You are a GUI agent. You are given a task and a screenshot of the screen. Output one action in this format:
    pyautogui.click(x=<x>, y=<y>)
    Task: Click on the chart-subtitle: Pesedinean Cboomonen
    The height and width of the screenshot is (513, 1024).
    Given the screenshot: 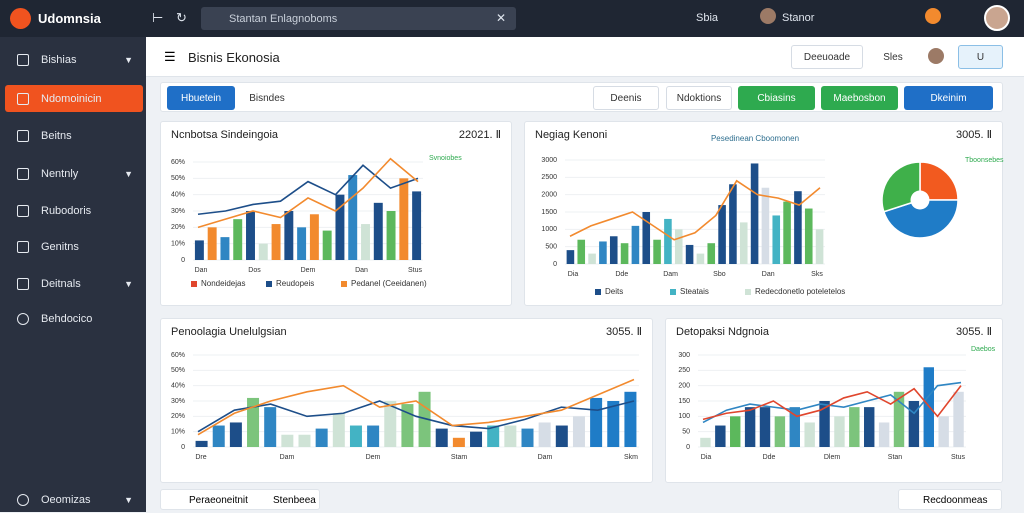 What is the action you would take?
    pyautogui.click(x=755, y=138)
    